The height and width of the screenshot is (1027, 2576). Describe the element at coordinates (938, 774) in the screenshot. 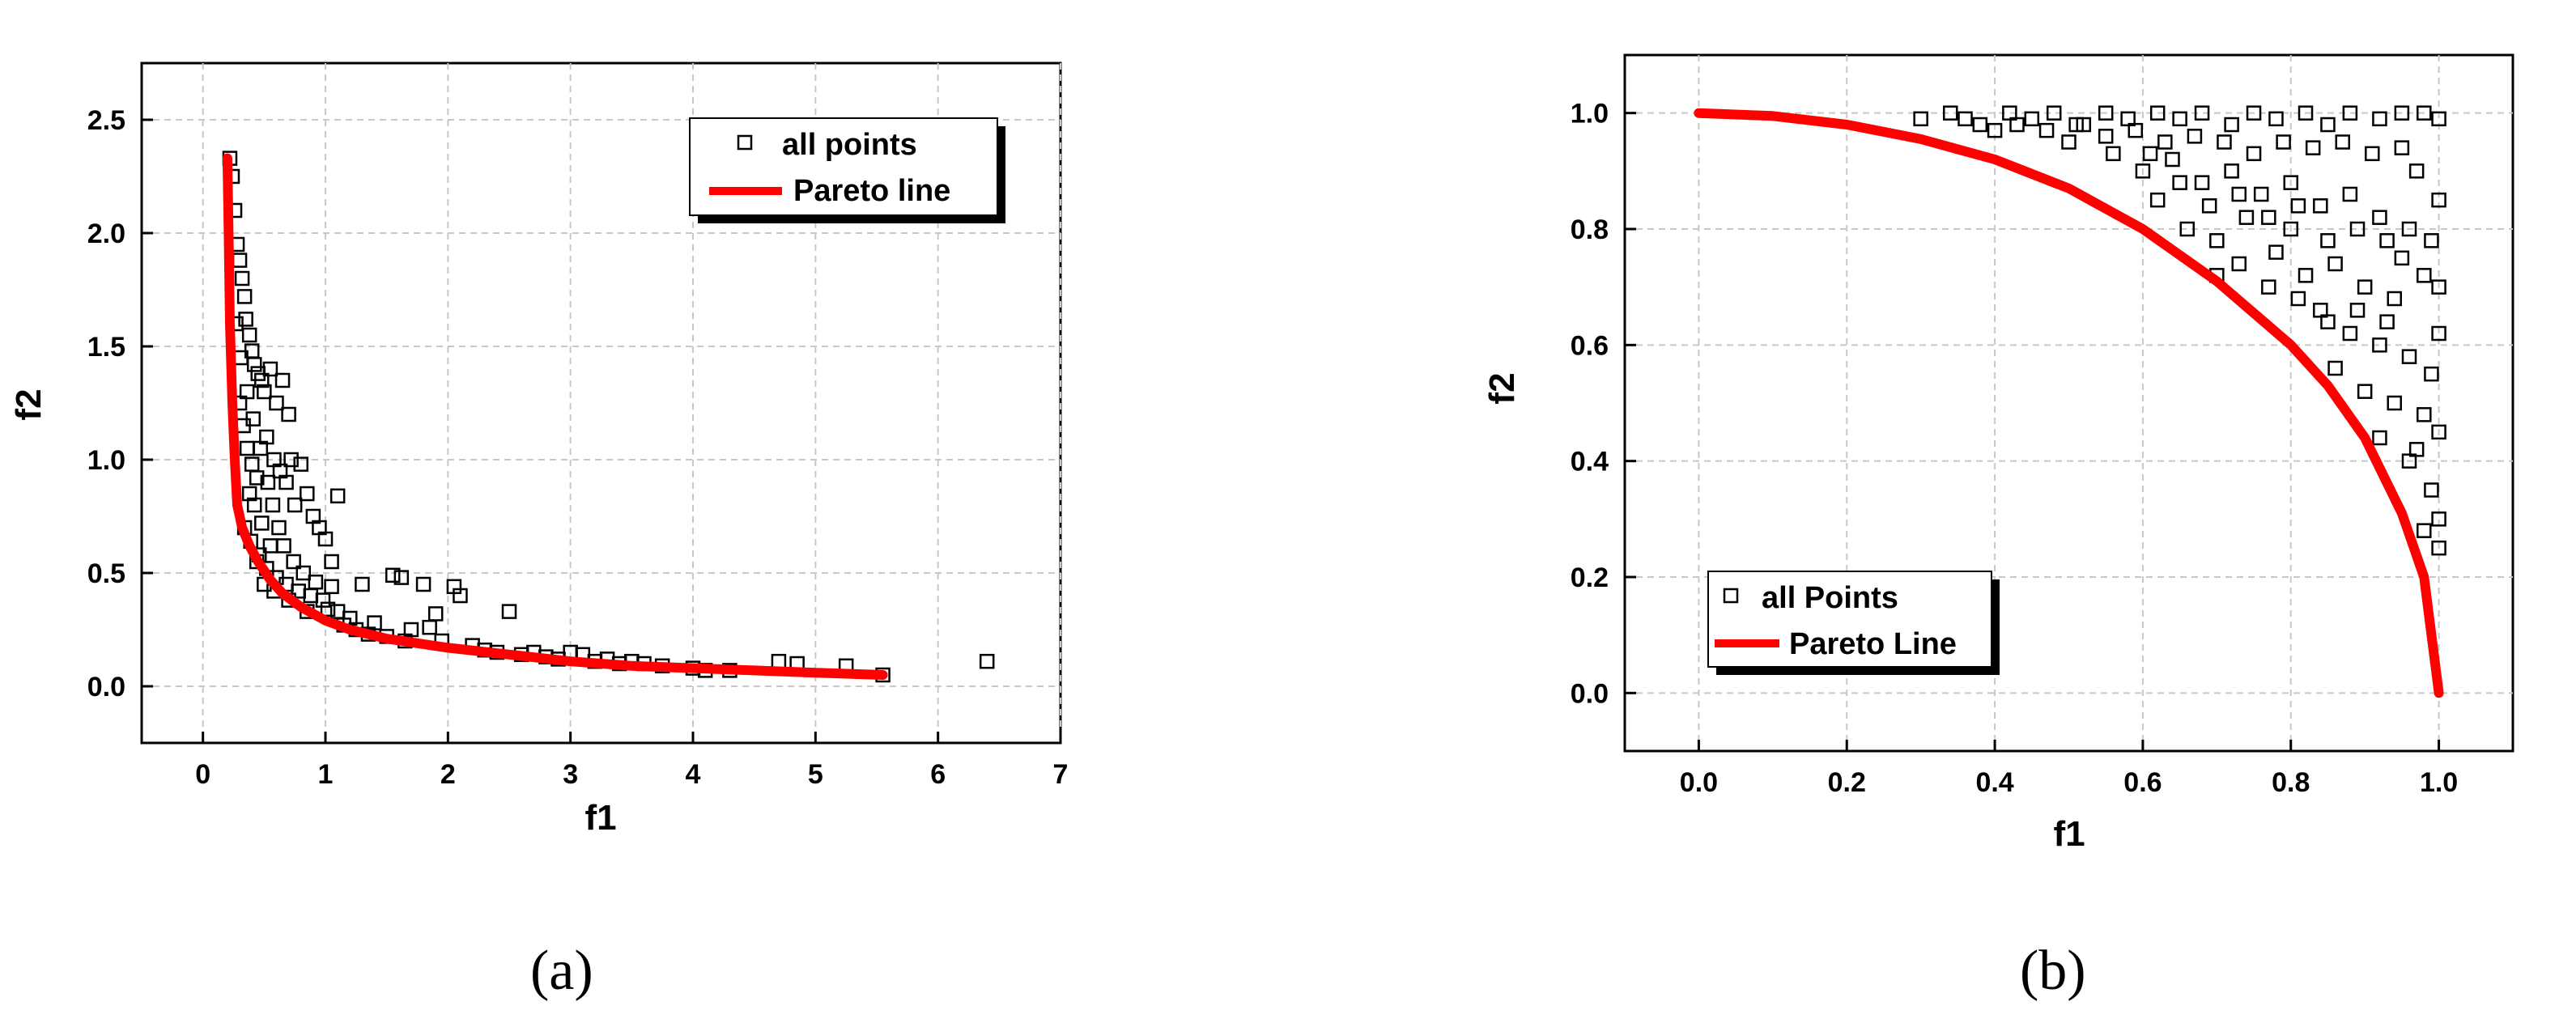

I see `x-tick-label: 6` at that location.